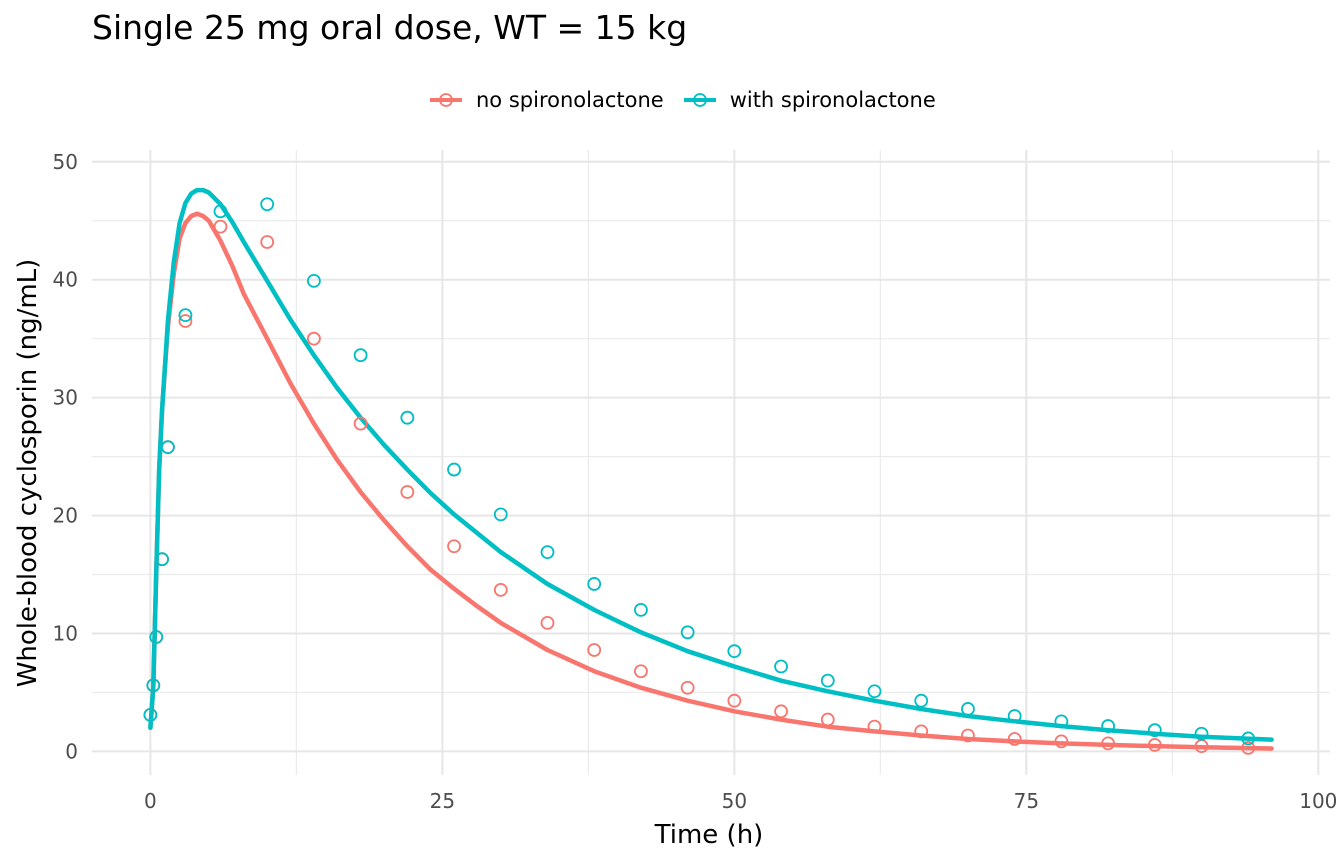 The width and height of the screenshot is (1344, 864). Describe the element at coordinates (570, 100) in the screenshot. I see `legend-label-no-spironolactone: no spironolactone` at that location.